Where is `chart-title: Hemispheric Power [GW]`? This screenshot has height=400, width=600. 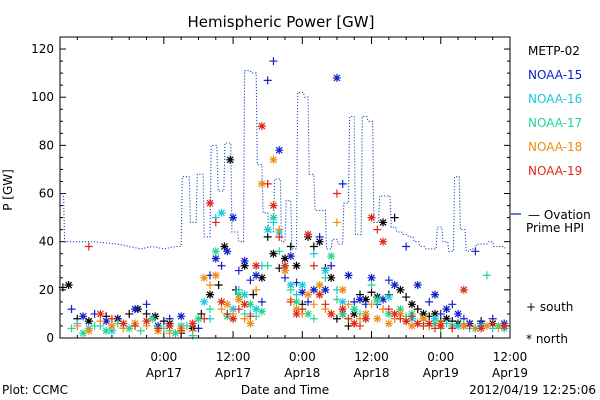 chart-title: Hemispheric Power [GW] is located at coordinates (281, 22).